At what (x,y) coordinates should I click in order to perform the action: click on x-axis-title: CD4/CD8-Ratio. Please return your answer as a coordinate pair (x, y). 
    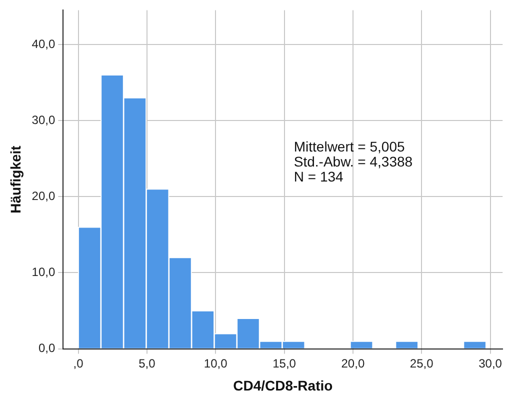
    Looking at the image, I should click on (283, 385).